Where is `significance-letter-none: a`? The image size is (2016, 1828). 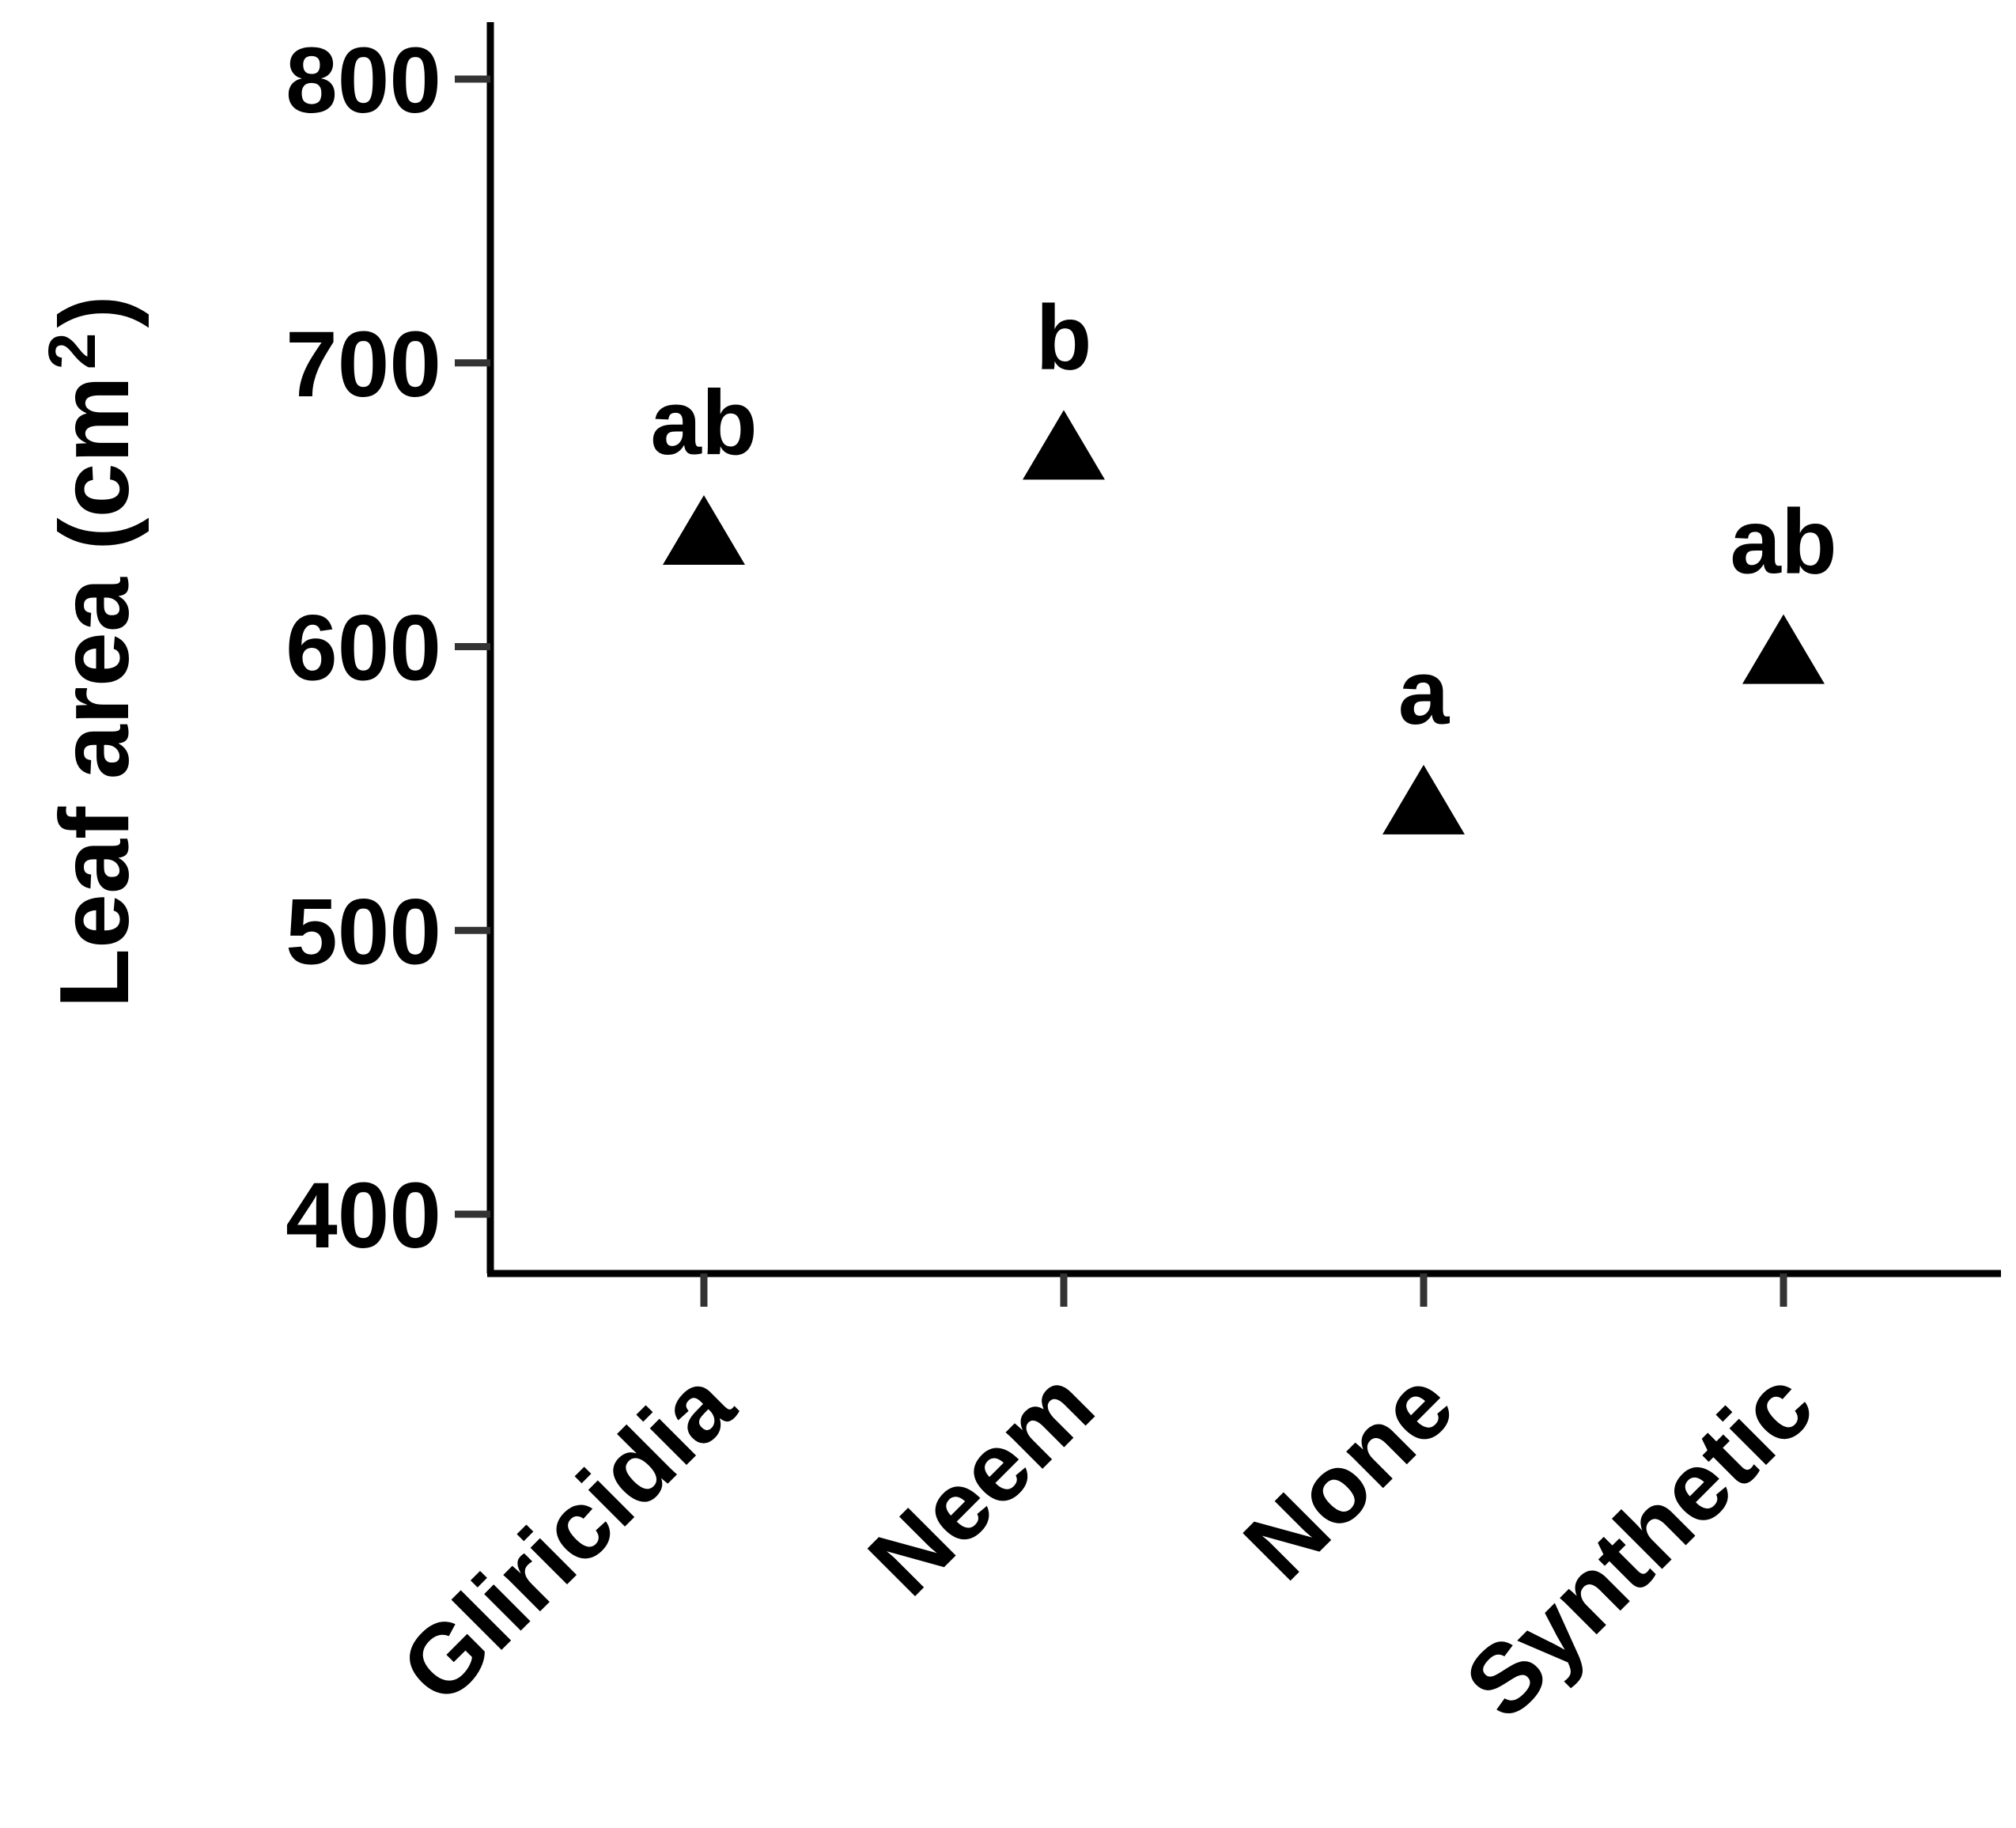
significance-letter-none: a is located at coordinates (1424, 692).